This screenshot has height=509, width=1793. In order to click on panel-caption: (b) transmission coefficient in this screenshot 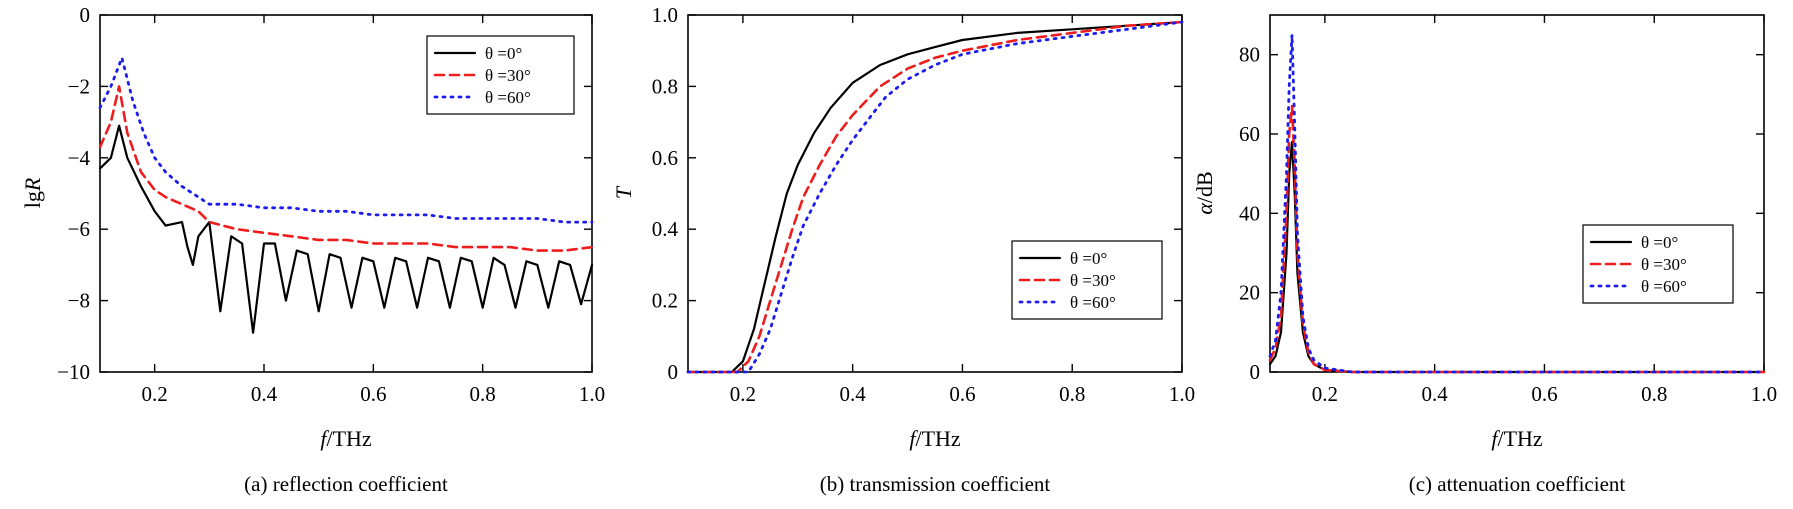, I will do `click(935, 484)`.